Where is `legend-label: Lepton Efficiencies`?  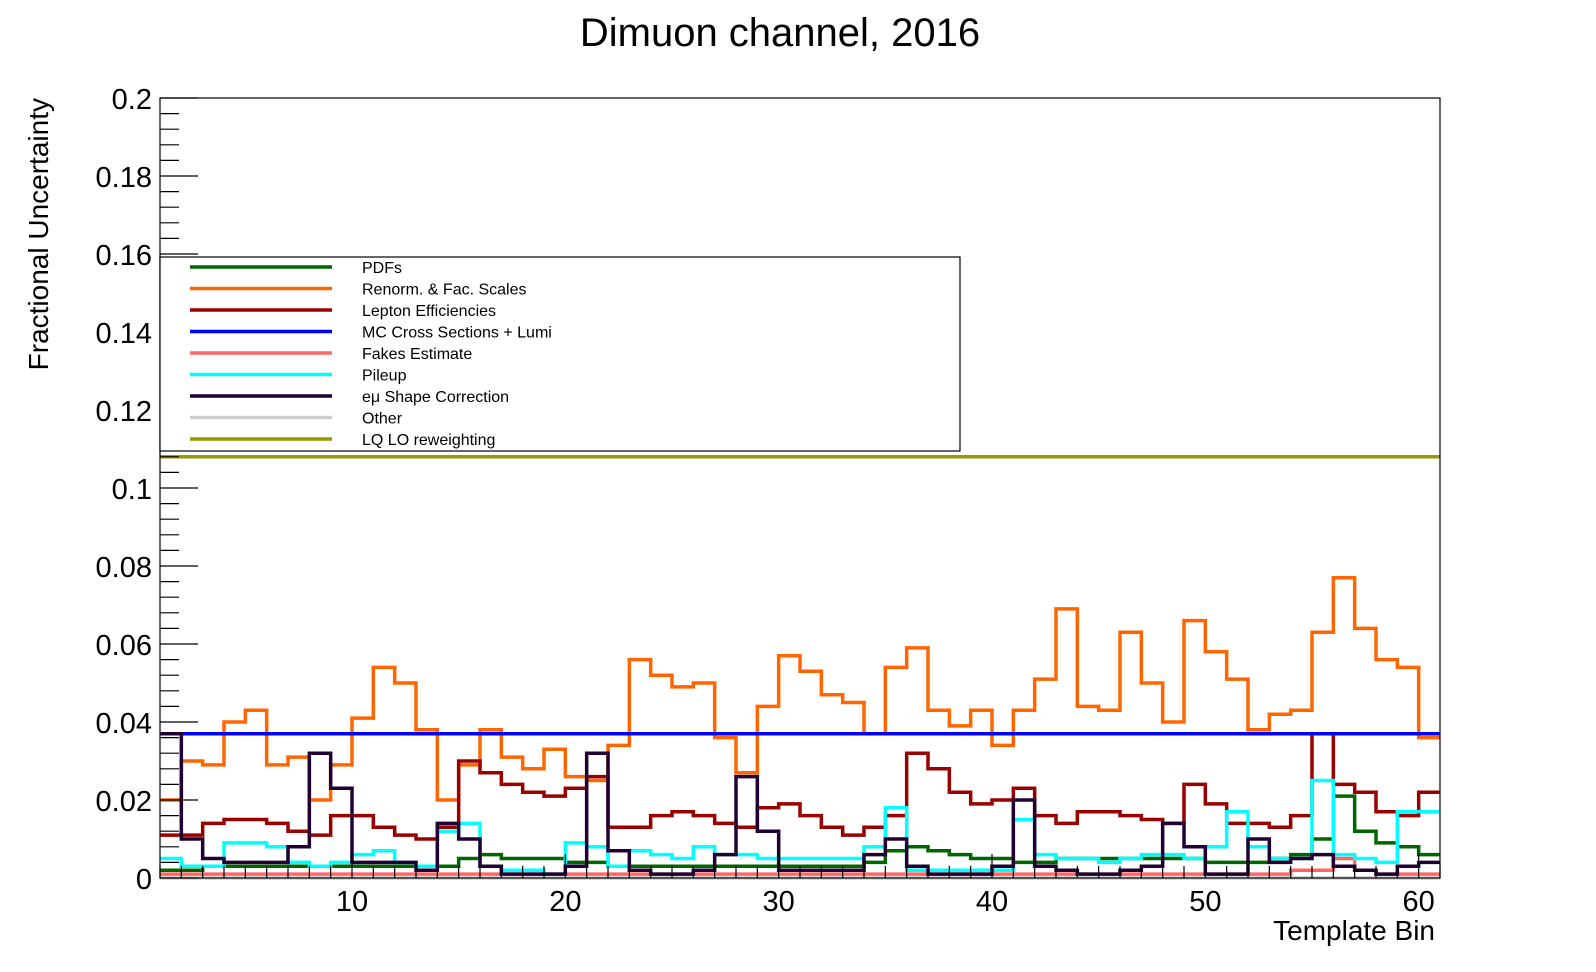
legend-label: Lepton Efficiencies is located at coordinates (429, 311).